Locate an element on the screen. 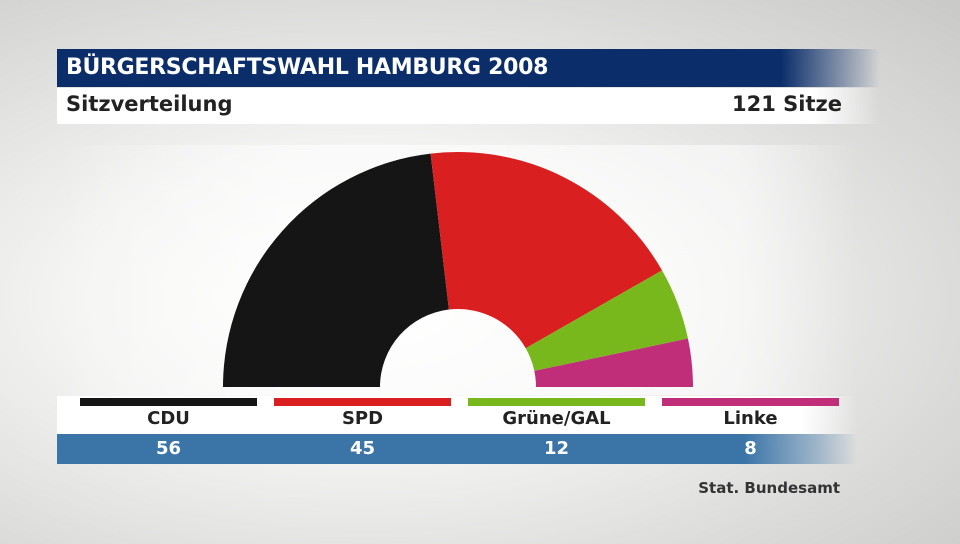 The image size is (960, 544). seat-value-spd: 45 is located at coordinates (362, 448).